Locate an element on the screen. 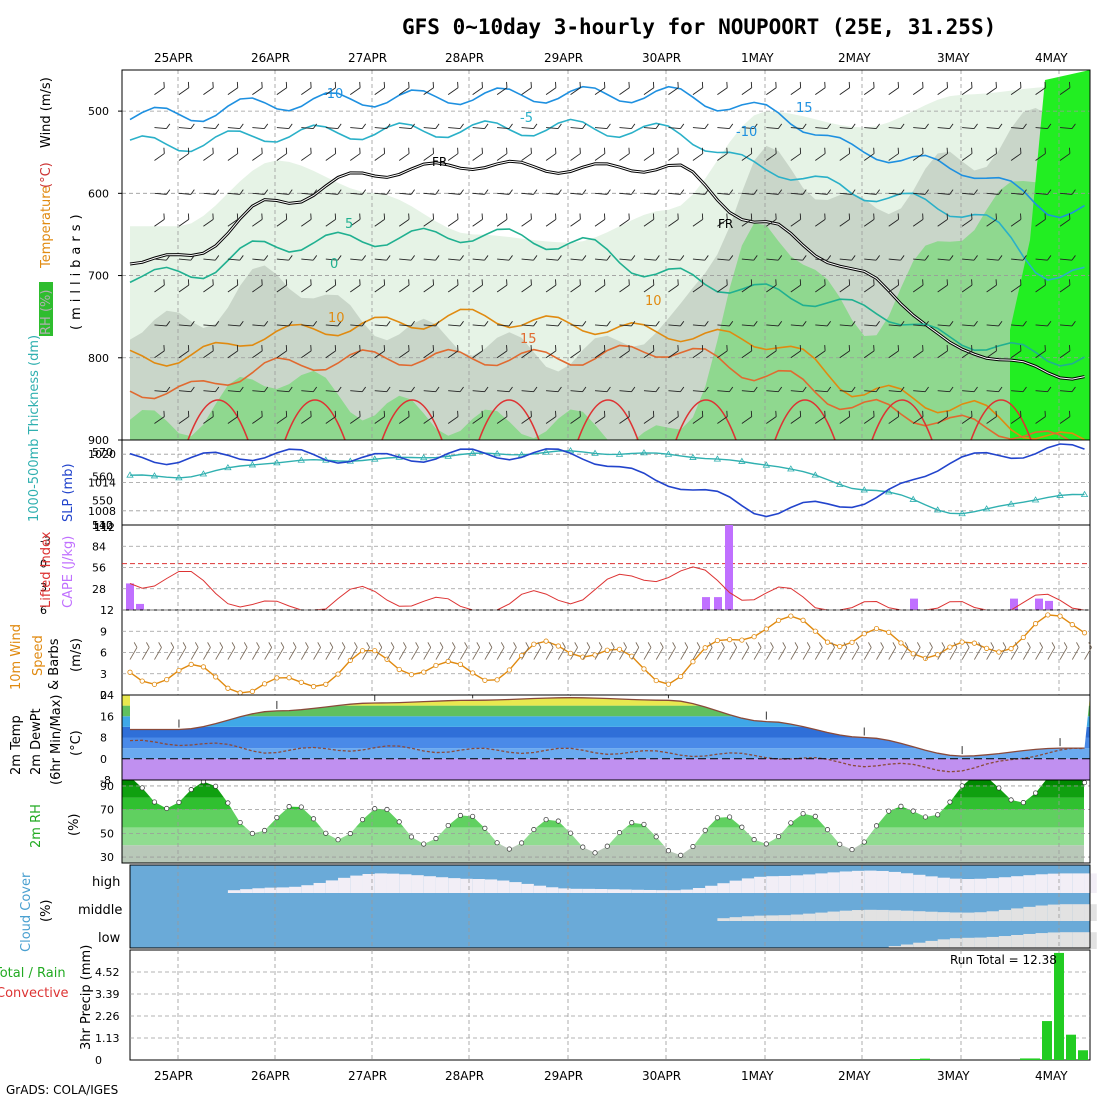 Image resolution: width=1100 pixels, height=1100 pixels. date-bottom-label: 4MAY is located at coordinates (1051, 1076).